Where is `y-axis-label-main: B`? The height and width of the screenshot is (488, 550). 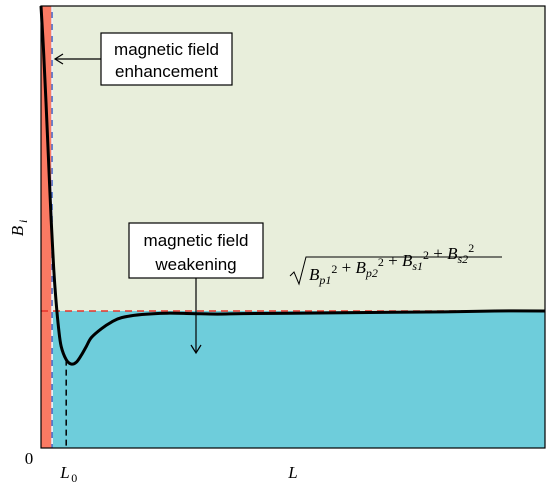
y-axis-label-main: B is located at coordinates (17, 230).